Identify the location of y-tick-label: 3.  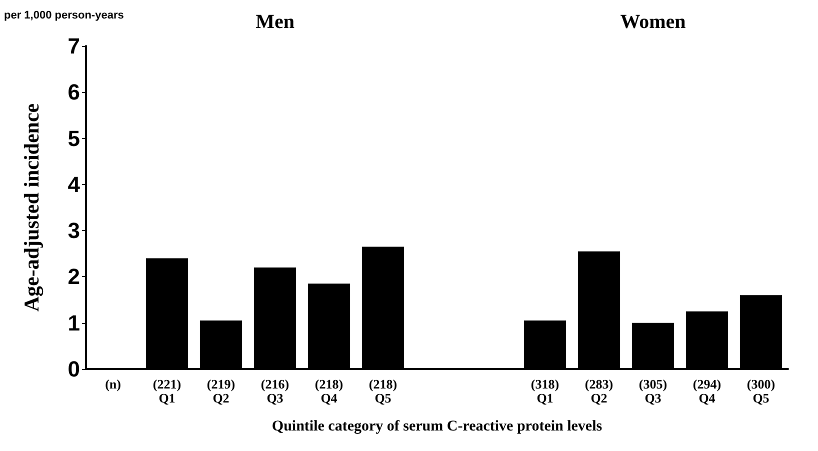
(74, 231).